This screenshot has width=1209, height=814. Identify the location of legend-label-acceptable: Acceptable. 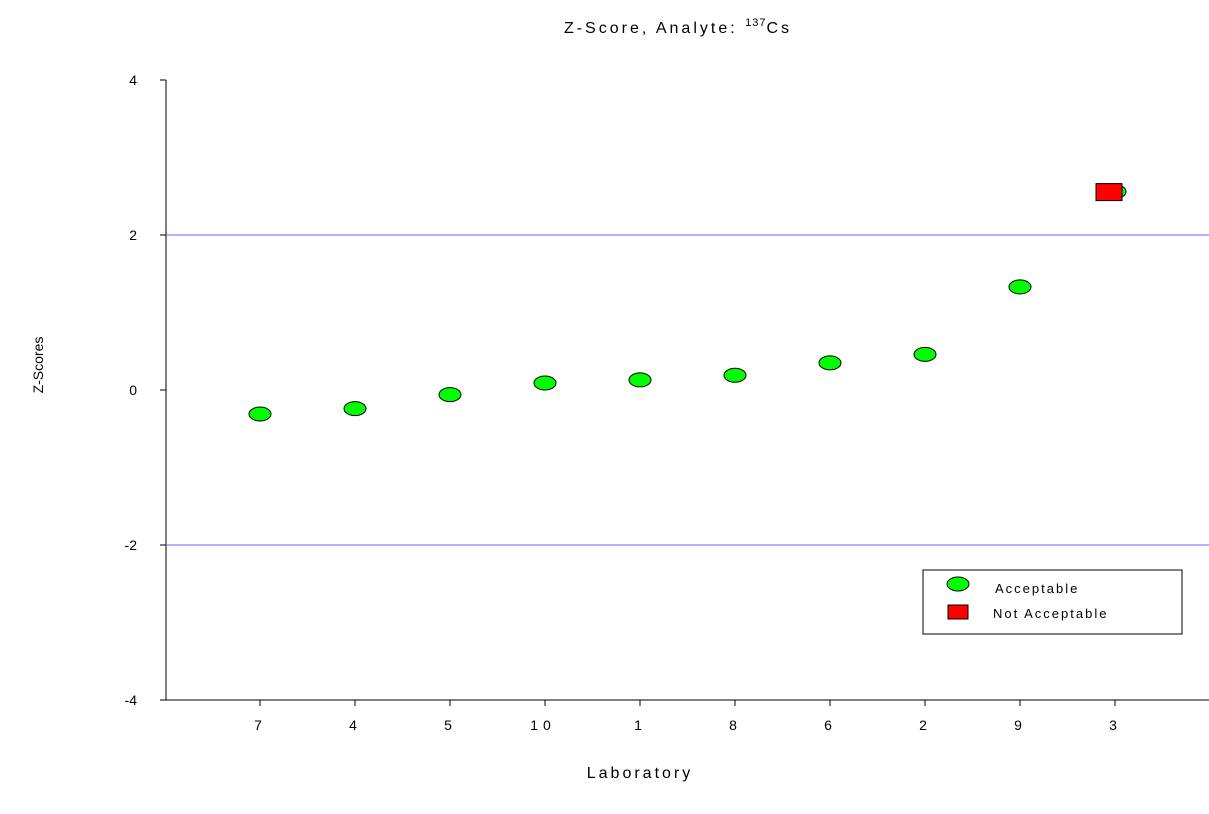
(1037, 588).